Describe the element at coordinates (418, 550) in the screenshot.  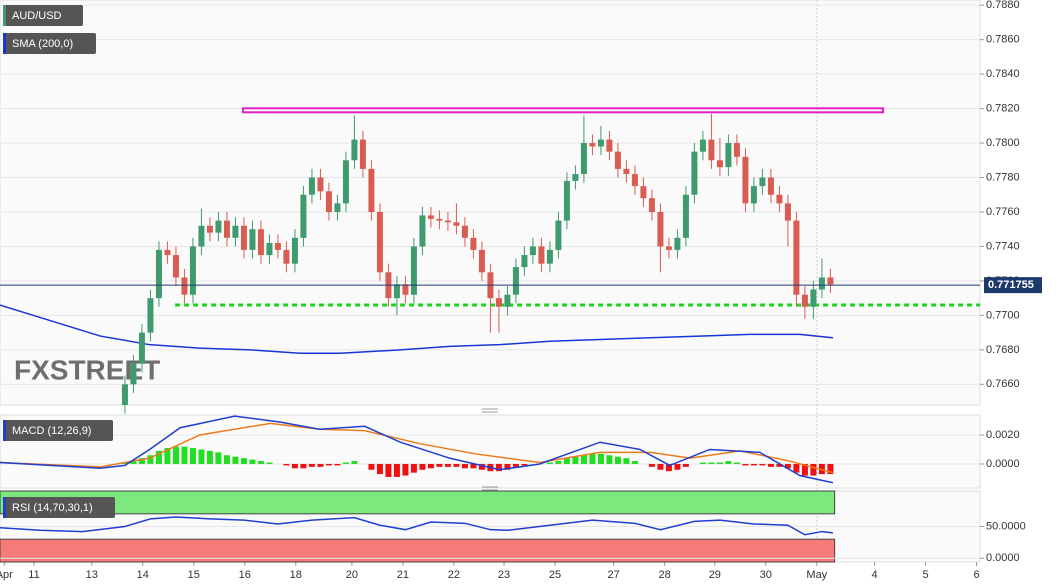
I see `oversold-band` at that location.